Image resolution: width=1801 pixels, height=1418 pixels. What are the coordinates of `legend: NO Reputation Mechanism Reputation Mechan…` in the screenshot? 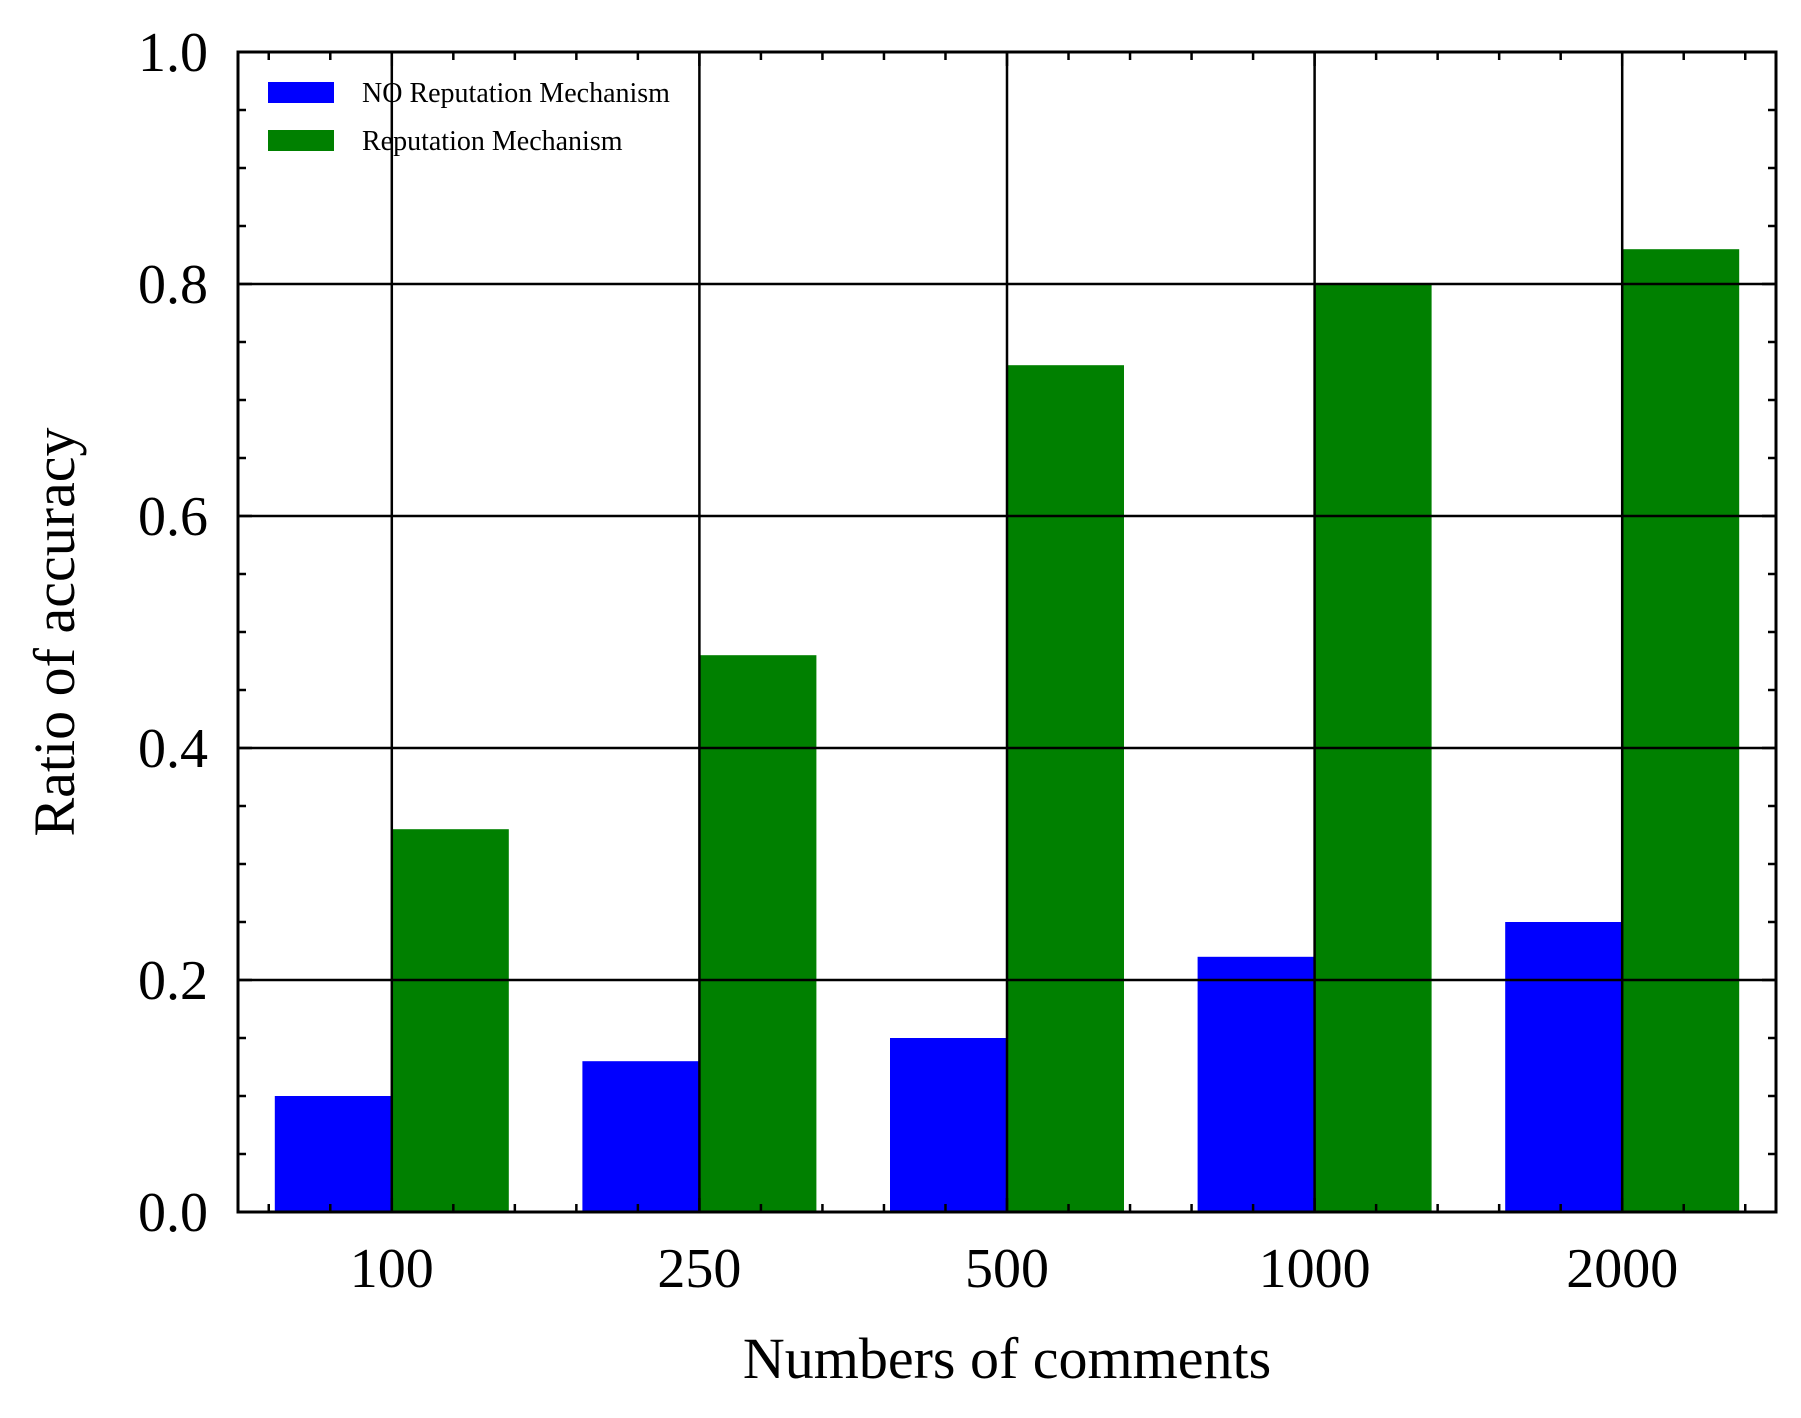 It's located at (469, 117).